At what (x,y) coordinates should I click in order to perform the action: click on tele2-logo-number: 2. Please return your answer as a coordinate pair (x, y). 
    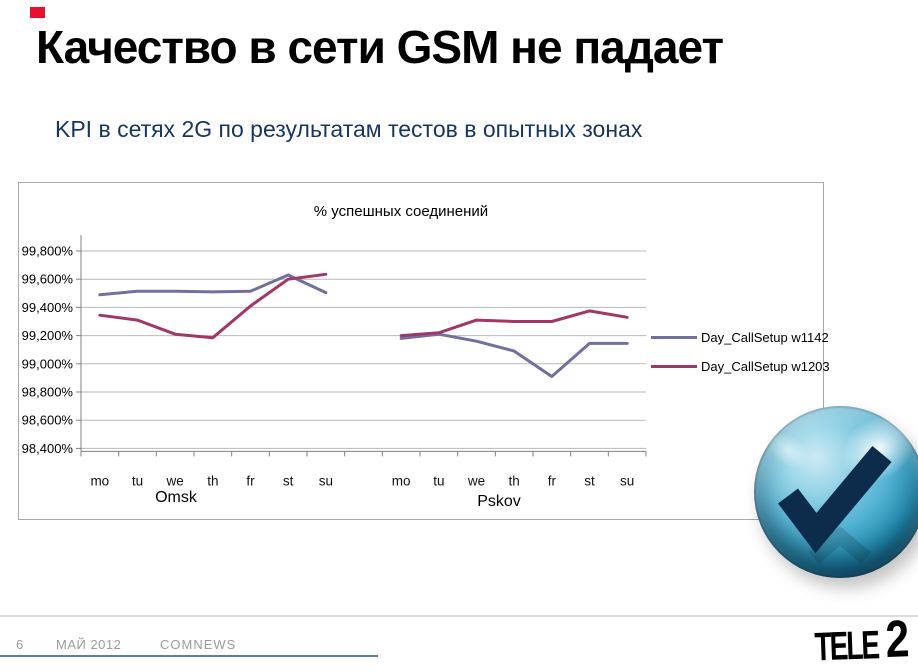
    Looking at the image, I should click on (897, 639).